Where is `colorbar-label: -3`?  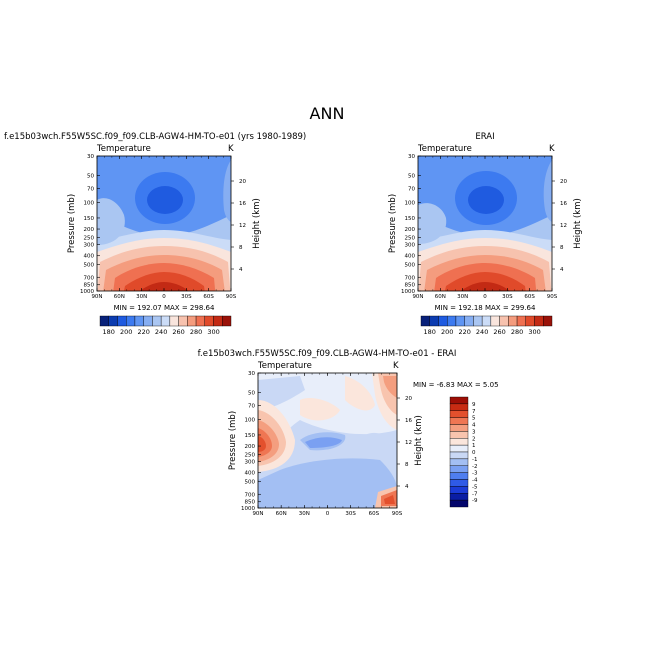
colorbar-label: -3 is located at coordinates (475, 474).